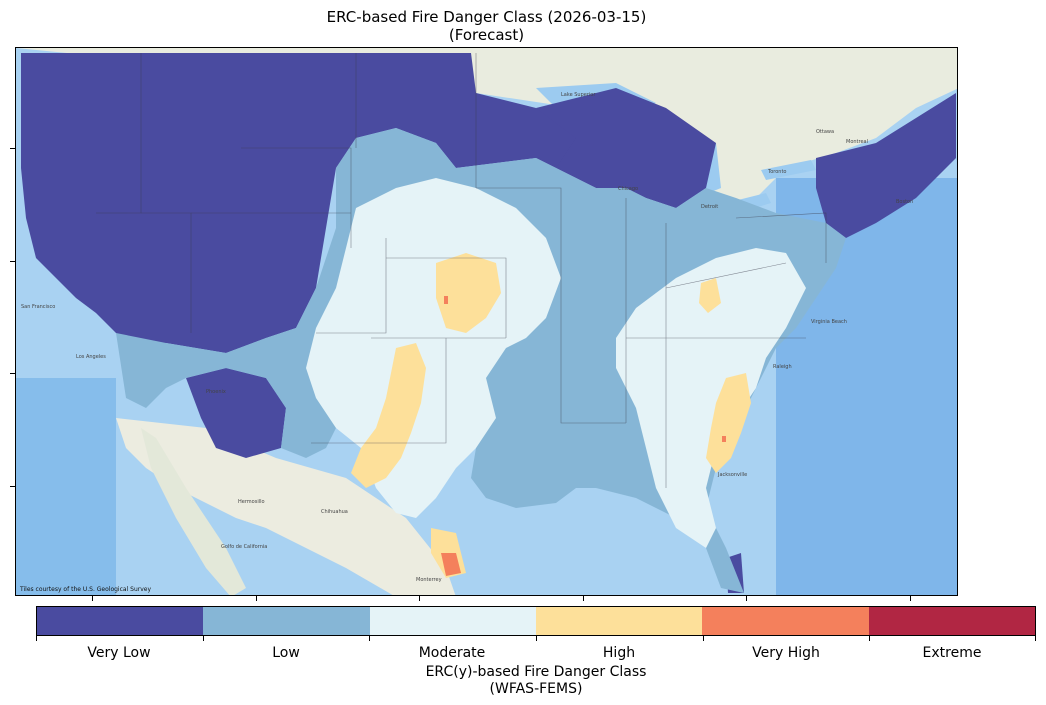 The image size is (1046, 705). I want to click on place-label: Montreal, so click(857, 142).